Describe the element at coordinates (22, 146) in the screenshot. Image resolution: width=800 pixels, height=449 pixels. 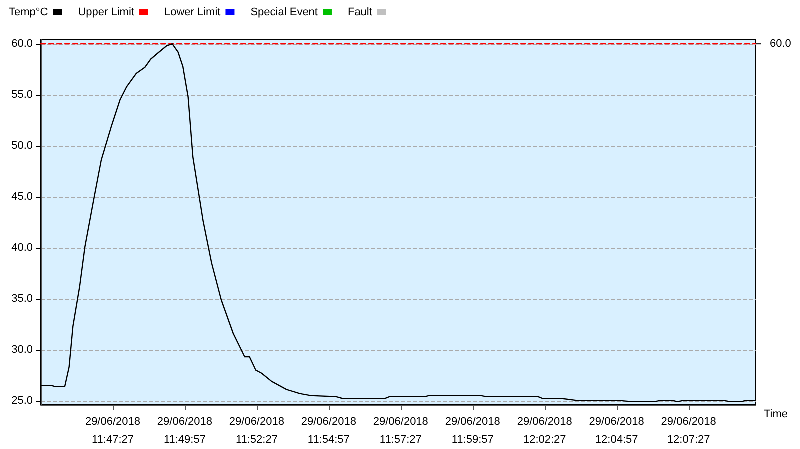
I see `y-tick-label: 50.0` at that location.